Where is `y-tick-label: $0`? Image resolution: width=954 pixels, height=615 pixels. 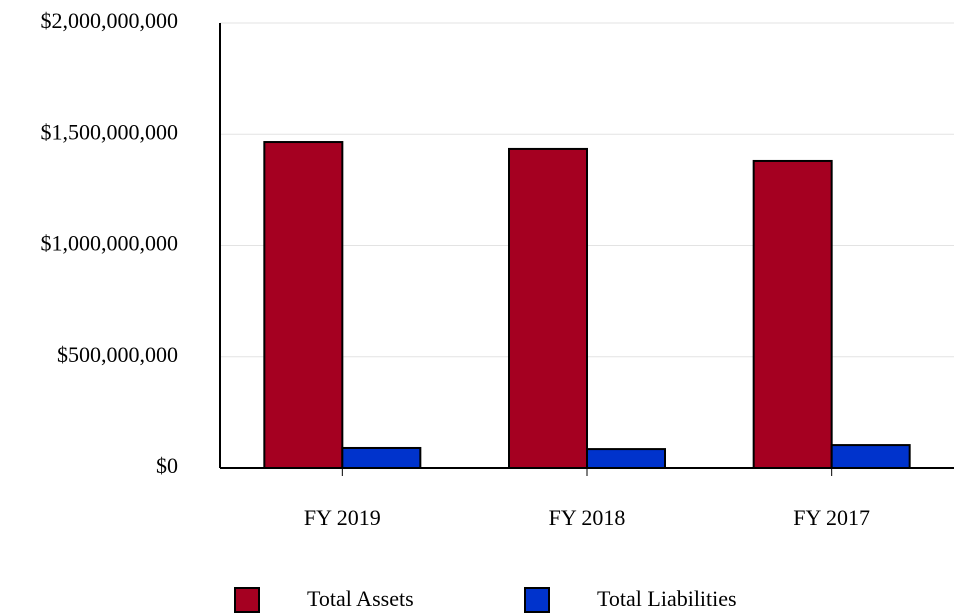
y-tick-label: $0 is located at coordinates (167, 465).